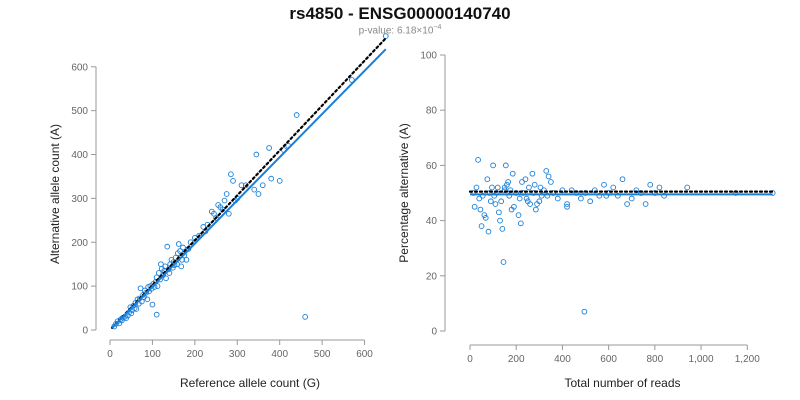  What do you see at coordinates (432, 111) in the screenshot?
I see `right-y-tick-label: 80` at bounding box center [432, 111].